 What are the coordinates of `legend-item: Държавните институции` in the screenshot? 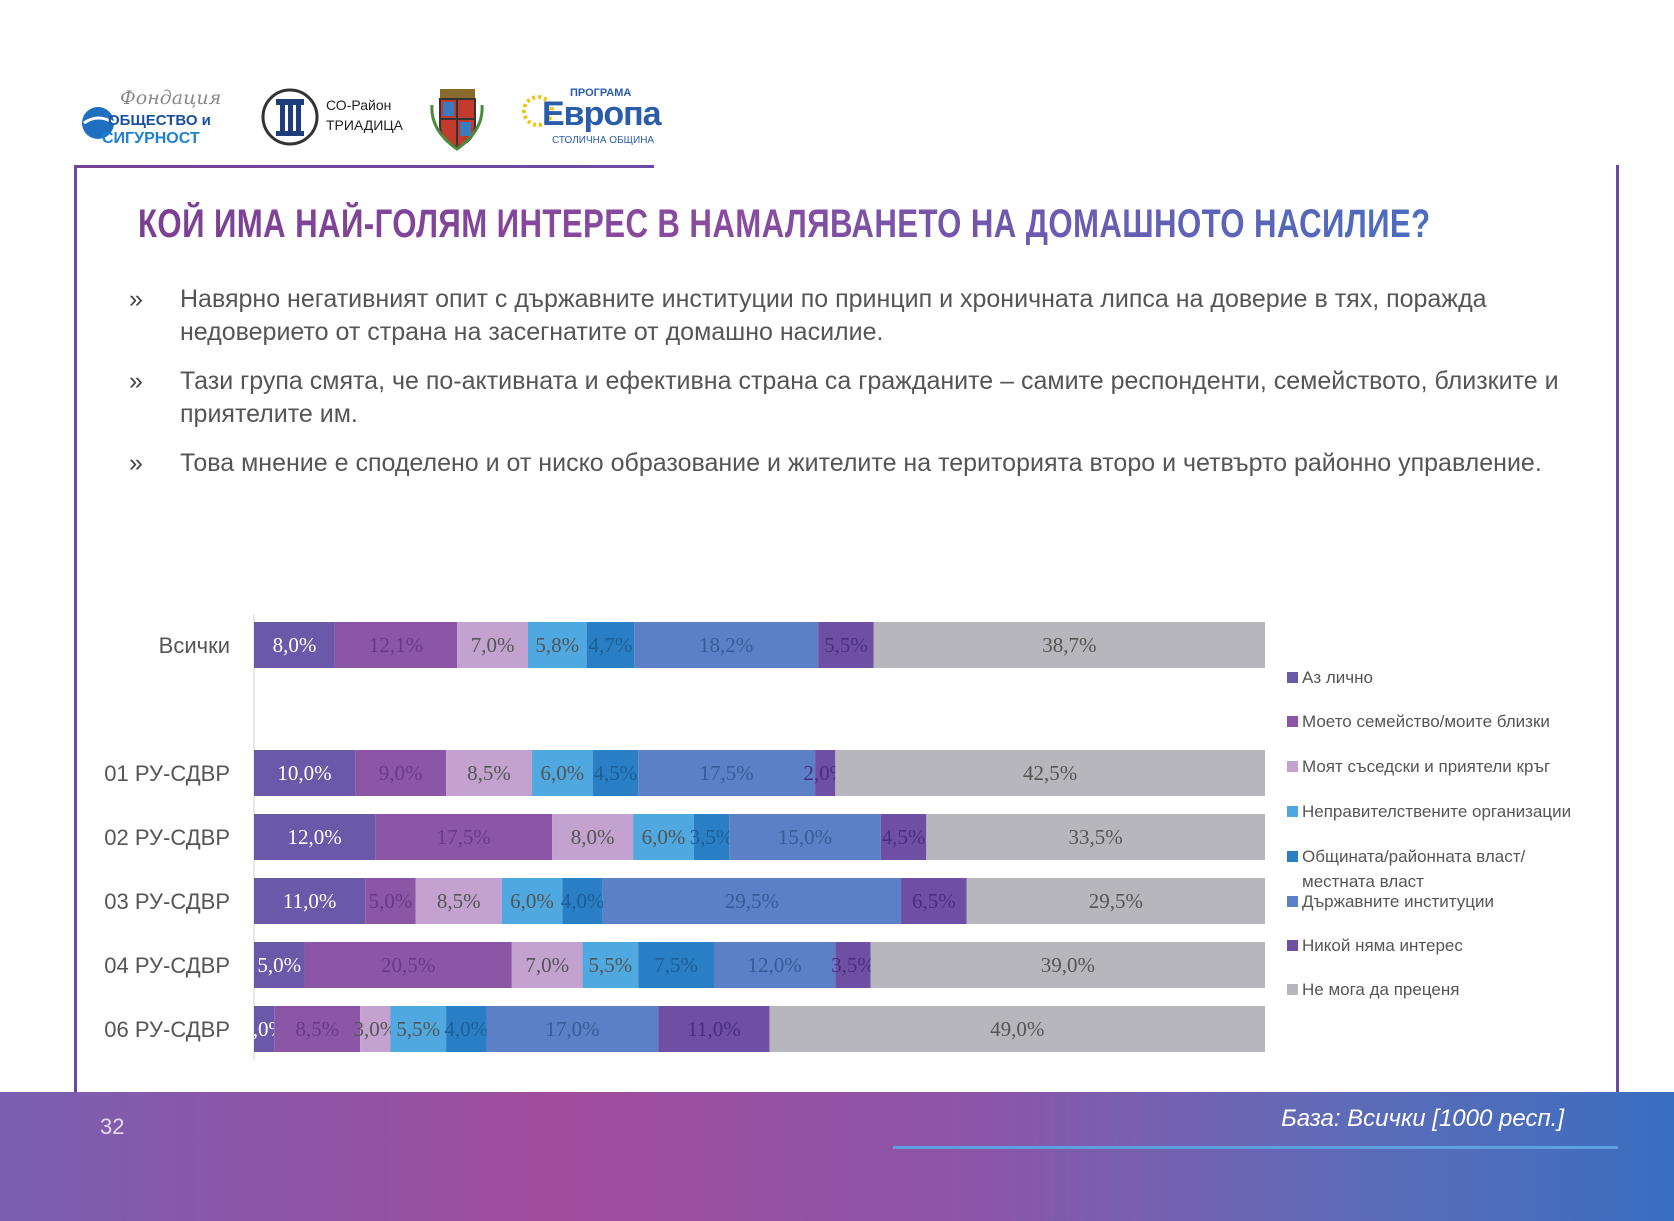 It's located at (1452, 901).